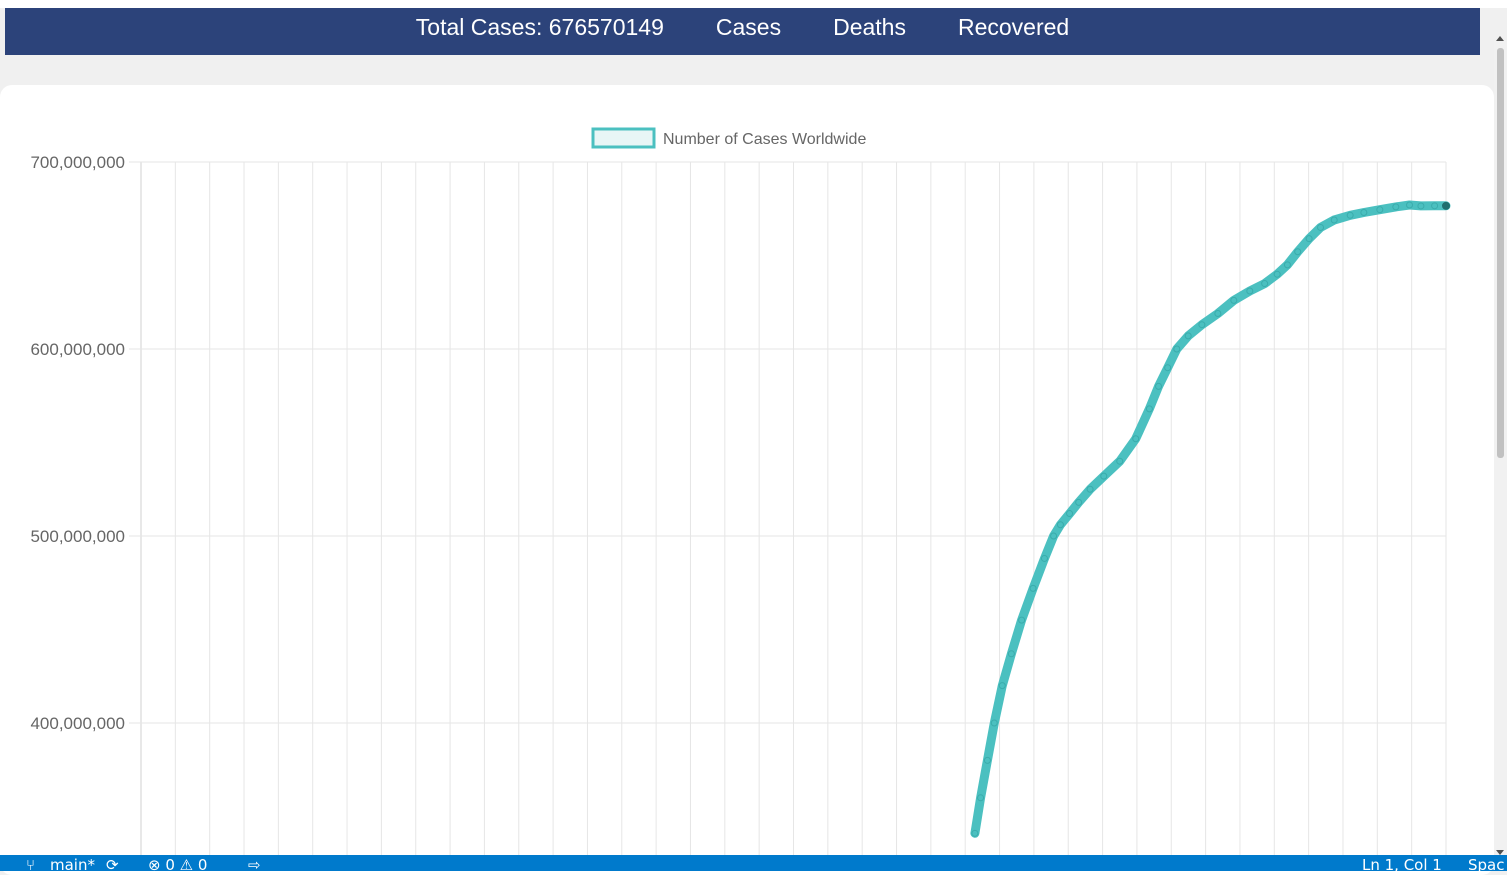  What do you see at coordinates (112, 863) in the screenshot?
I see `sync-icon: ⟳` at bounding box center [112, 863].